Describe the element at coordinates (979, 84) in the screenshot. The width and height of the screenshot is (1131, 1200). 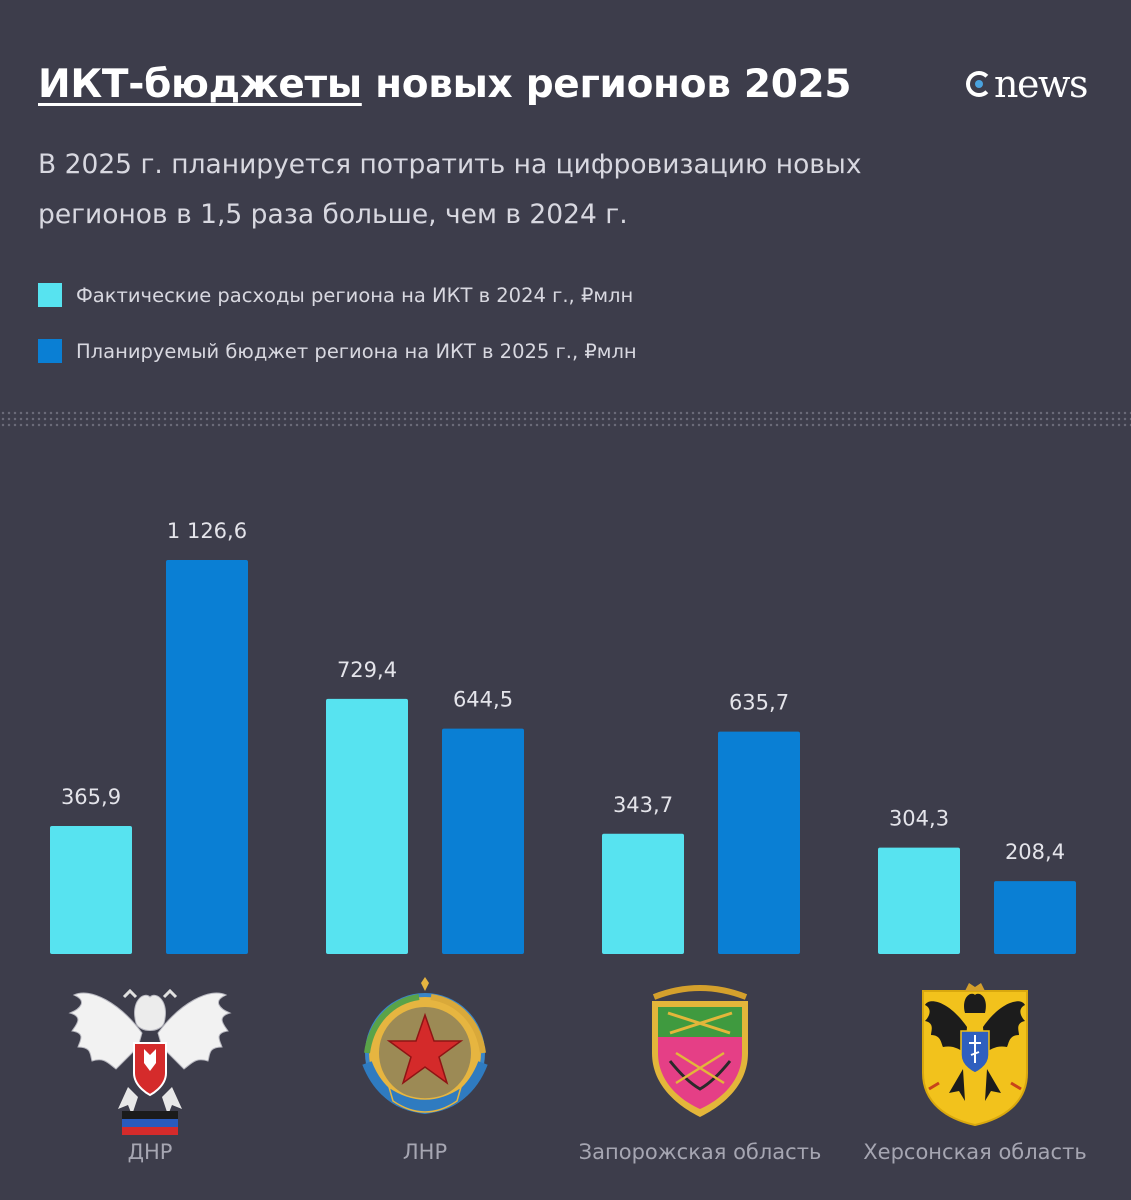
I see `cnews-logo-mark` at that location.